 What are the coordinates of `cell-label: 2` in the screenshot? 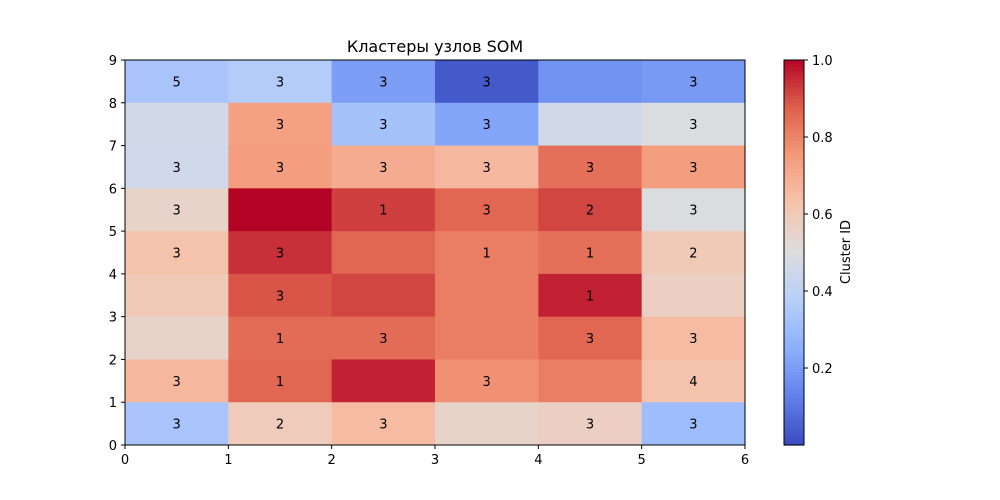 It's located at (693, 254).